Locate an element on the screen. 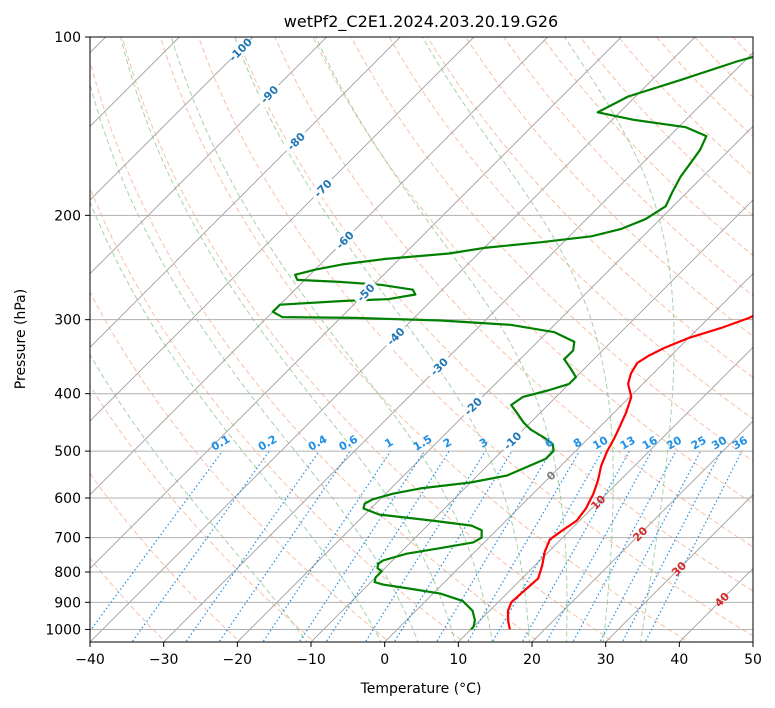  x-tick-label: −10 is located at coordinates (311, 660).